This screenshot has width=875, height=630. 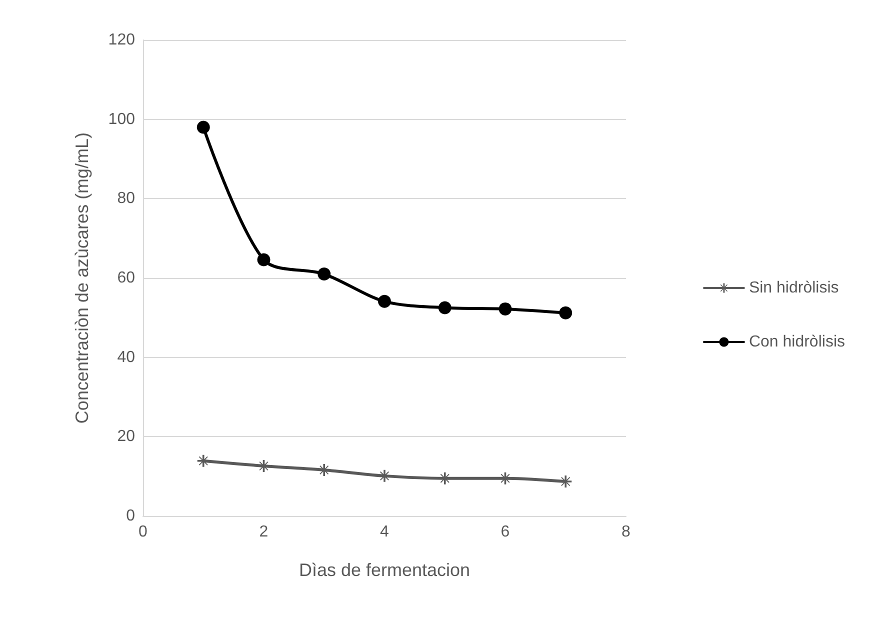 What do you see at coordinates (793, 288) in the screenshot?
I see `legend-label: Sin hidròlisis` at bounding box center [793, 288].